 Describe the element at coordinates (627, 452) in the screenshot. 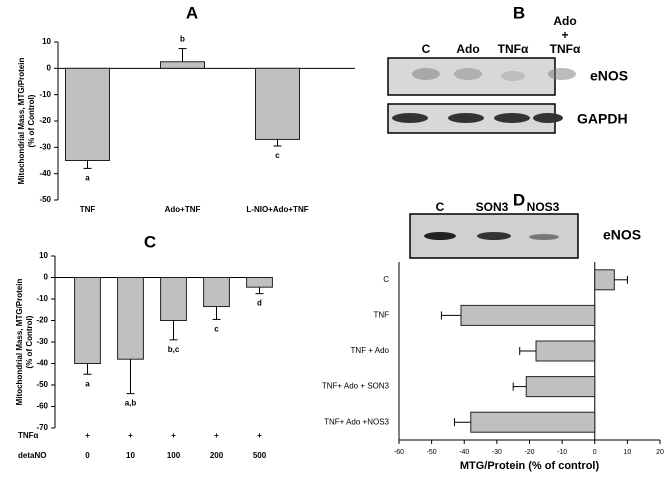

I see `x-tick-label: 10` at that location.